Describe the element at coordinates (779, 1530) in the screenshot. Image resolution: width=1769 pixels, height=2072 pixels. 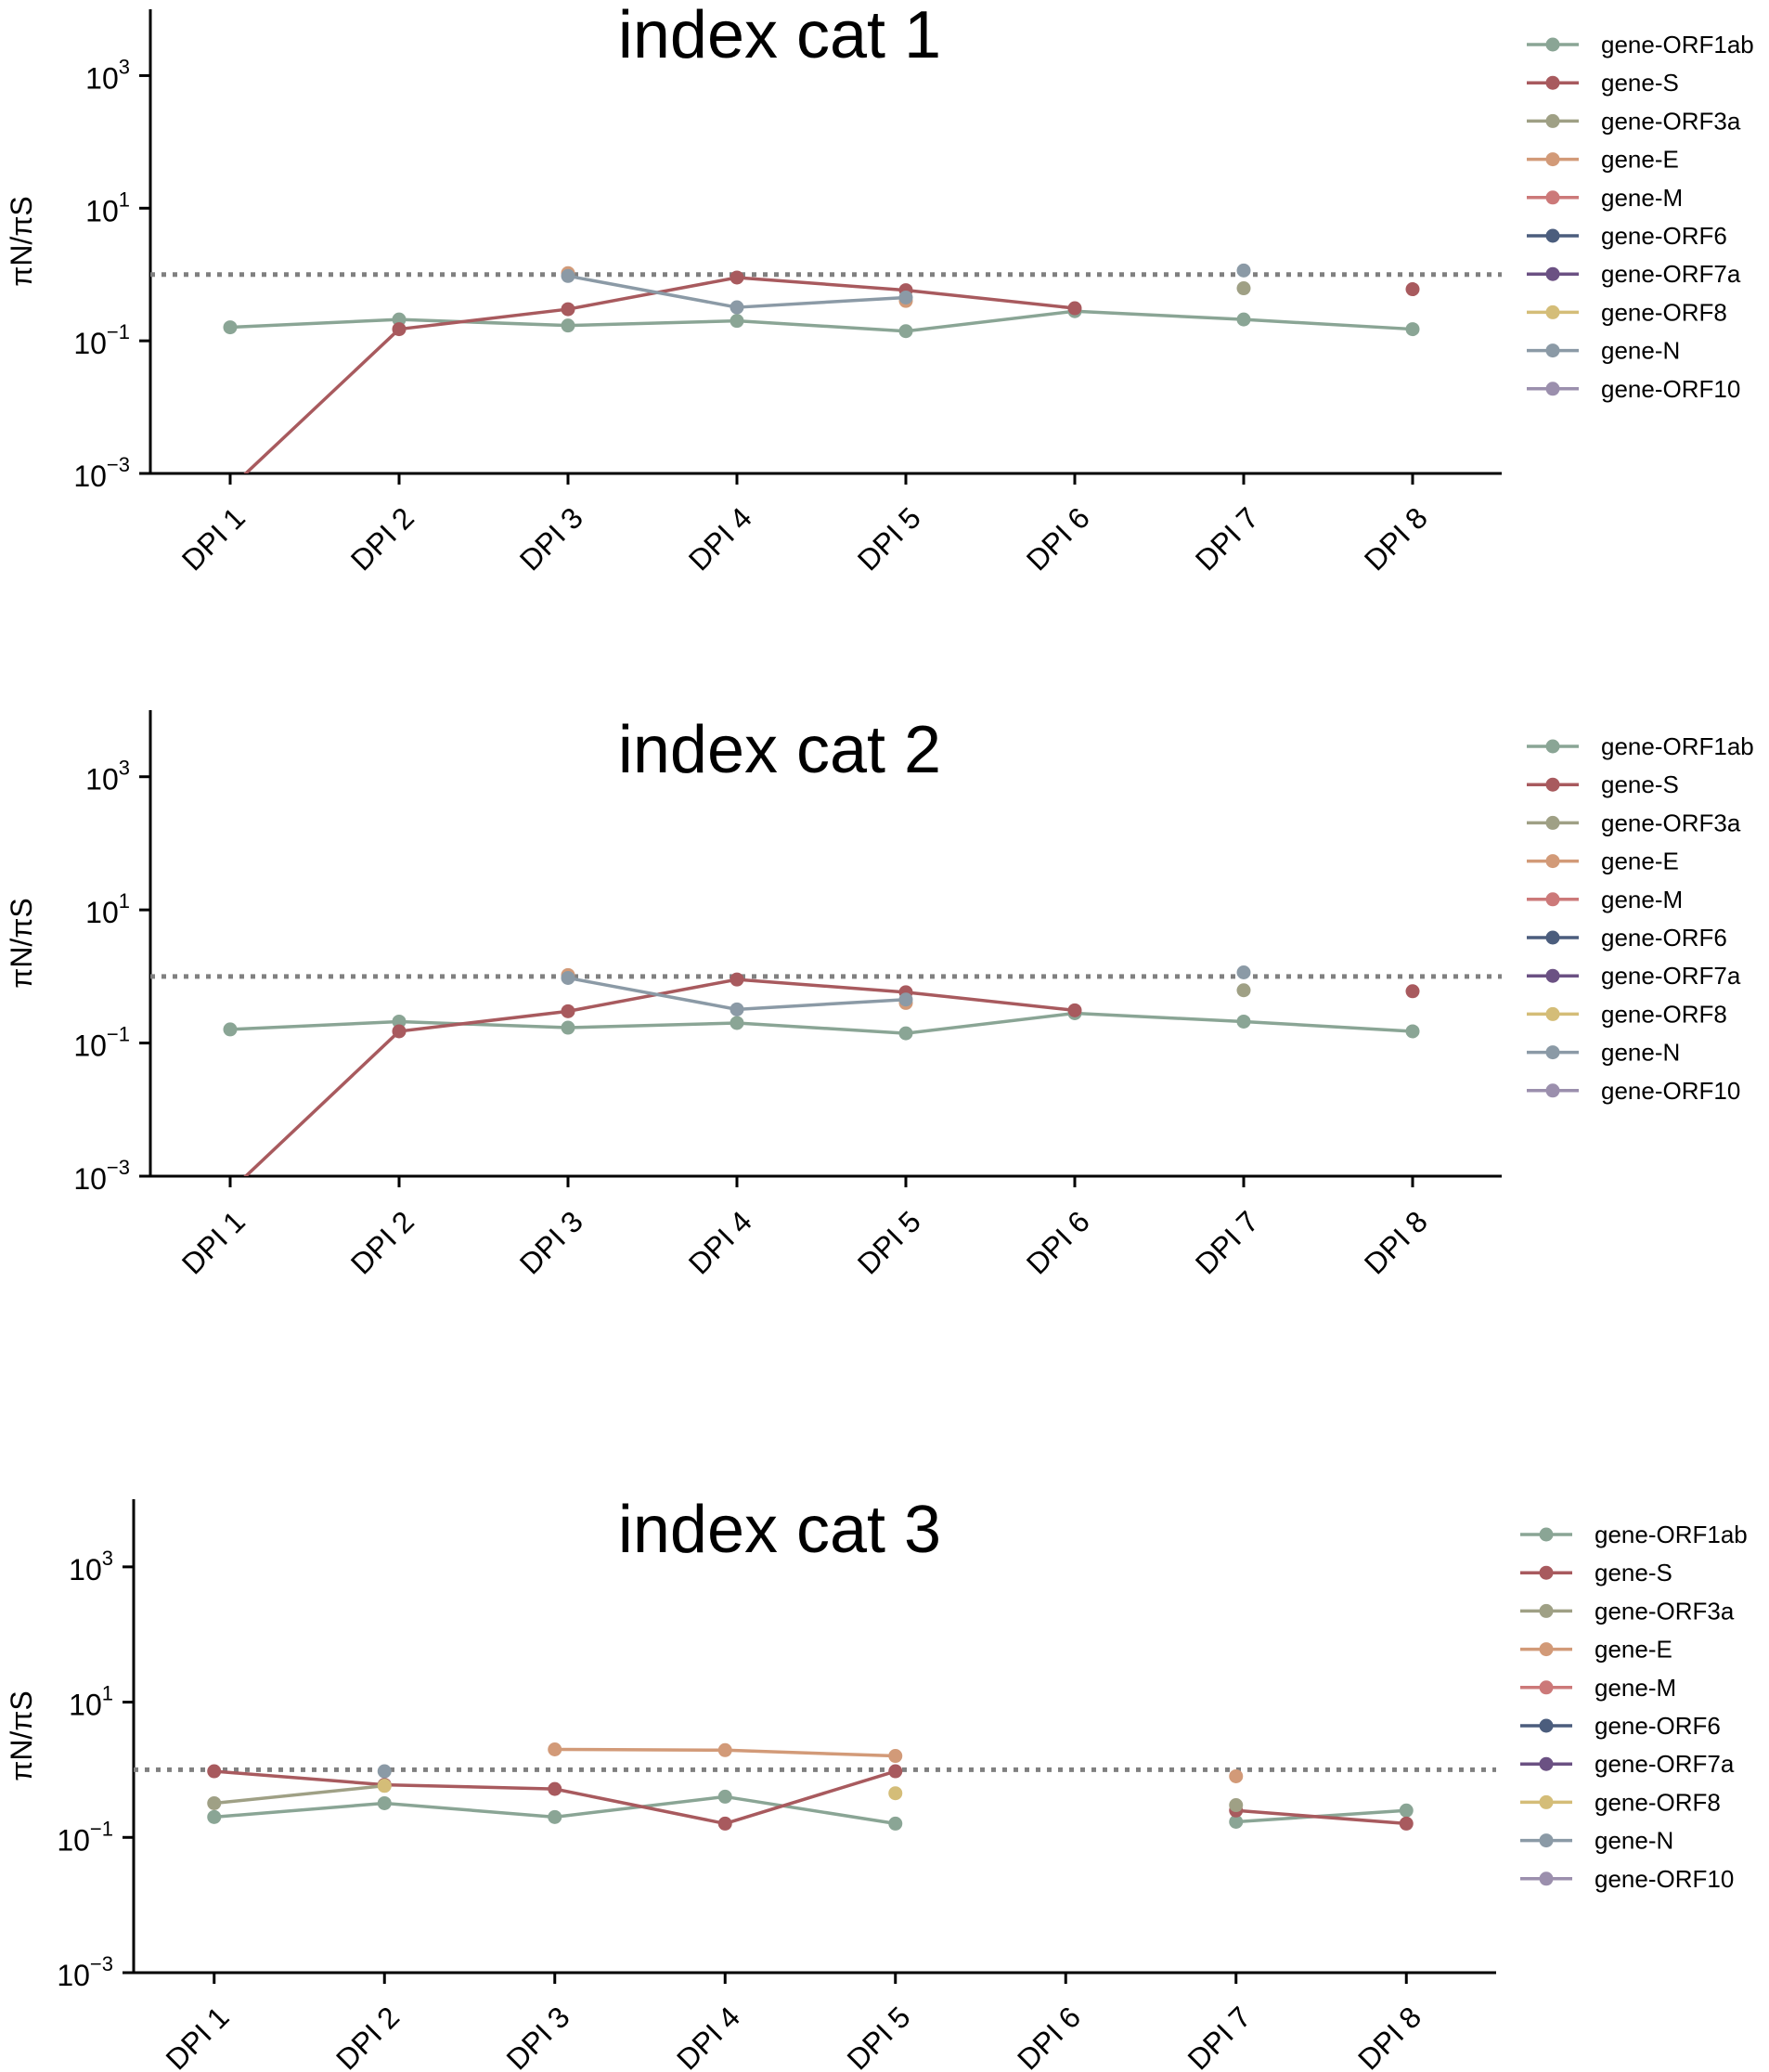
I see `chart-title: index cat 3` at that location.